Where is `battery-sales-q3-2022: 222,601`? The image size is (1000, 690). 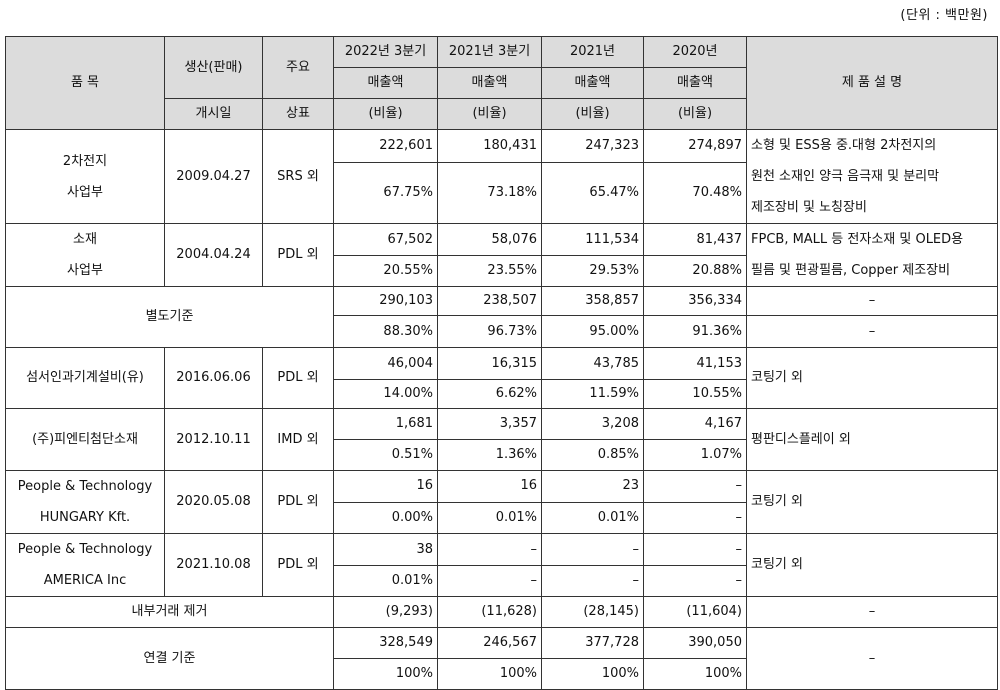 battery-sales-q3-2022: 222,601 is located at coordinates (385, 146).